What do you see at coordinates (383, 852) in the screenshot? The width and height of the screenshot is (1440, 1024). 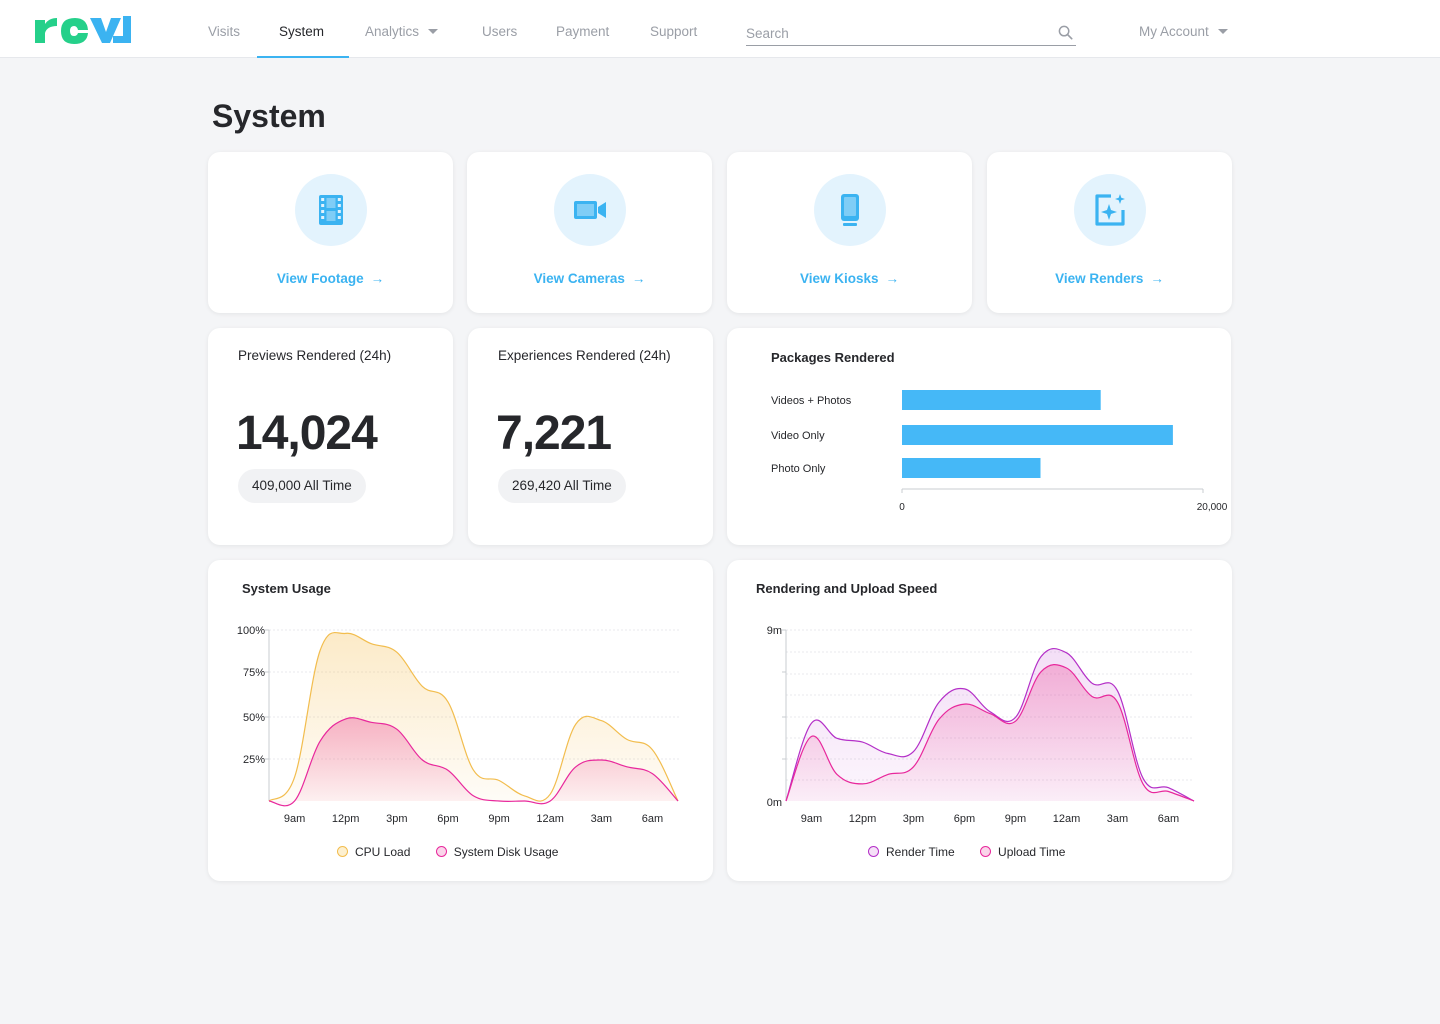 I see `legend-label: CPU Load` at bounding box center [383, 852].